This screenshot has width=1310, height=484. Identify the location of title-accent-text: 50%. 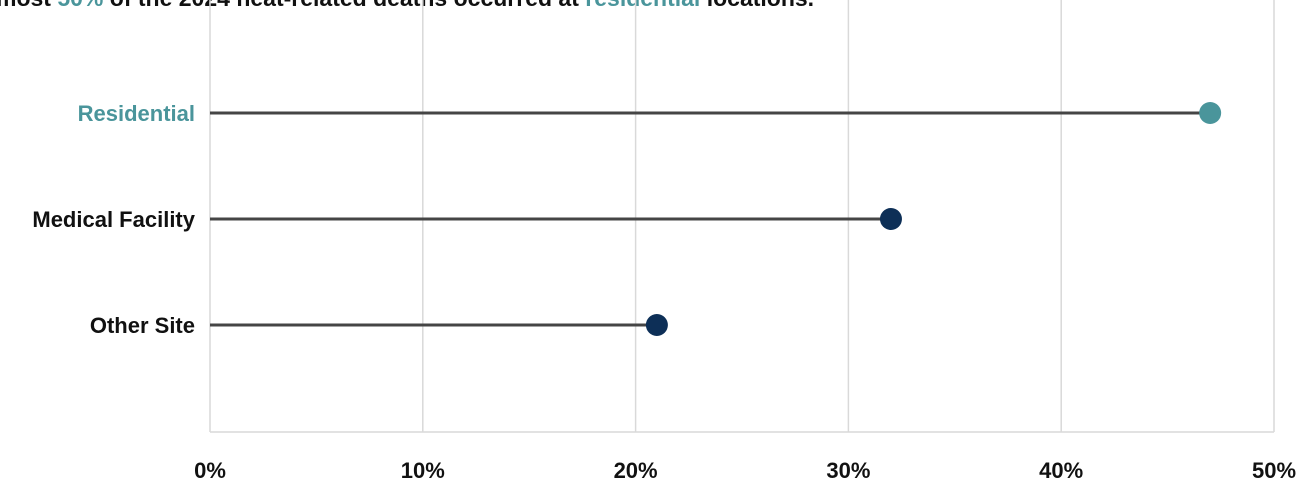
(80, 5).